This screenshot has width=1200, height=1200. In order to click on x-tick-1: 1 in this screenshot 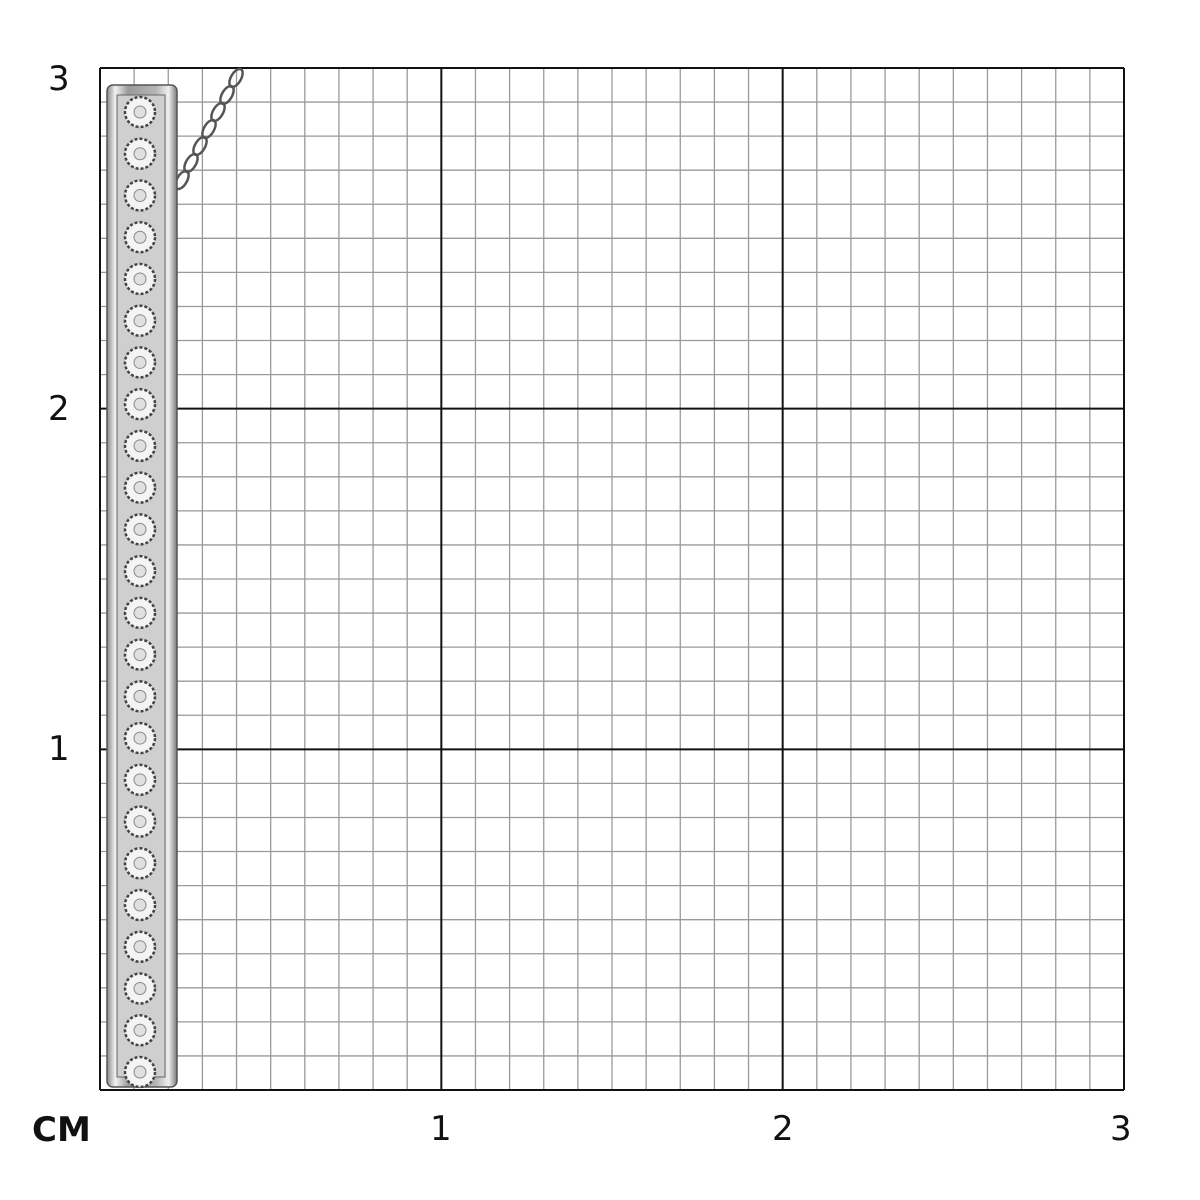, I will do `click(441, 1129)`.